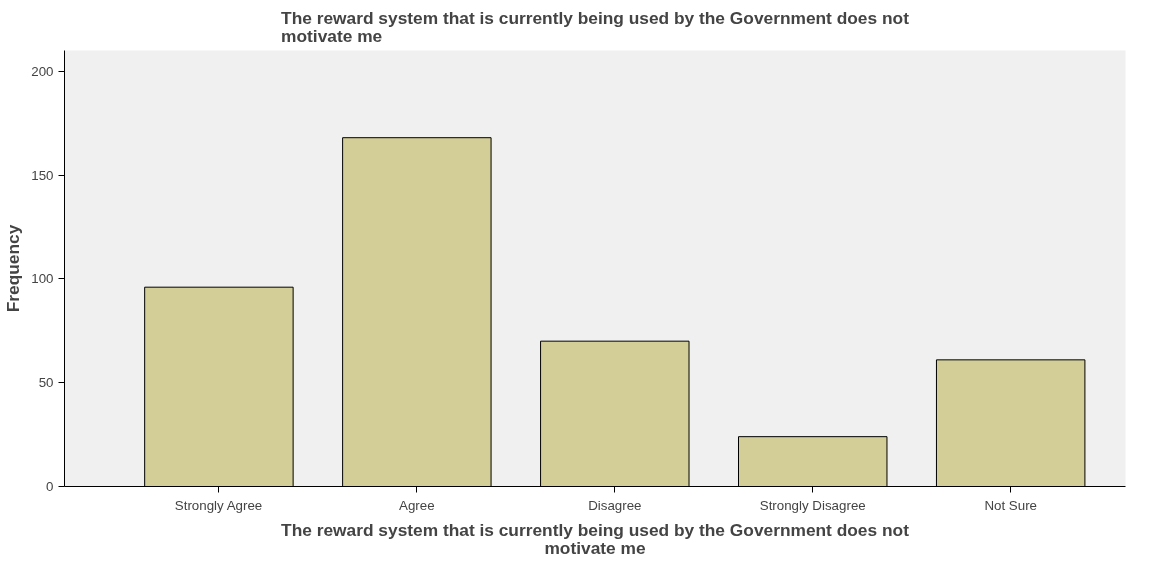 The image size is (1162, 567). Describe the element at coordinates (615, 505) in the screenshot. I see `x-tick-label: Disagree` at that location.